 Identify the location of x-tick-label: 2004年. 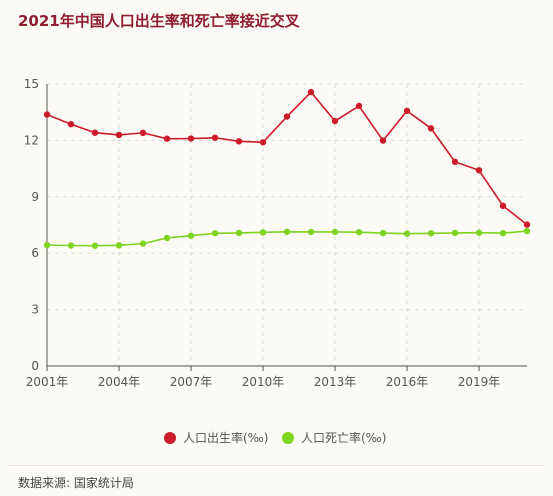
(119, 382).